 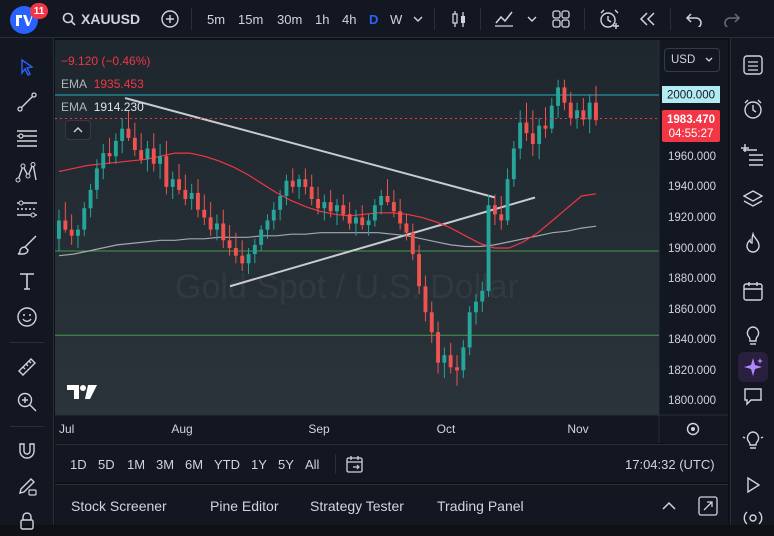 What do you see at coordinates (753, 155) in the screenshot?
I see `object-tree-button` at bounding box center [753, 155].